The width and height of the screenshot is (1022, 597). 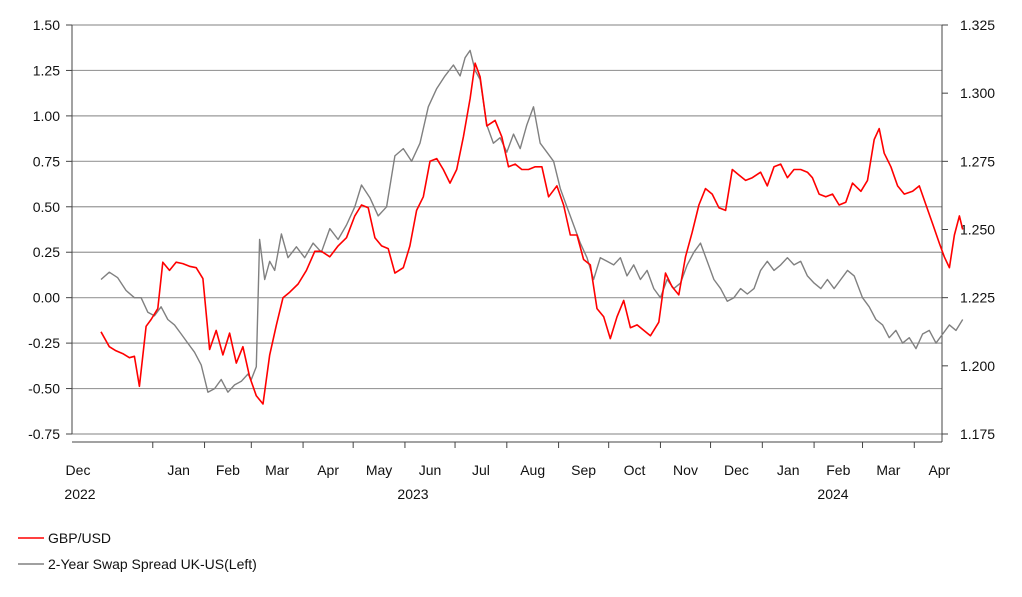 I want to click on x-month-label: Sep, so click(x=583, y=470).